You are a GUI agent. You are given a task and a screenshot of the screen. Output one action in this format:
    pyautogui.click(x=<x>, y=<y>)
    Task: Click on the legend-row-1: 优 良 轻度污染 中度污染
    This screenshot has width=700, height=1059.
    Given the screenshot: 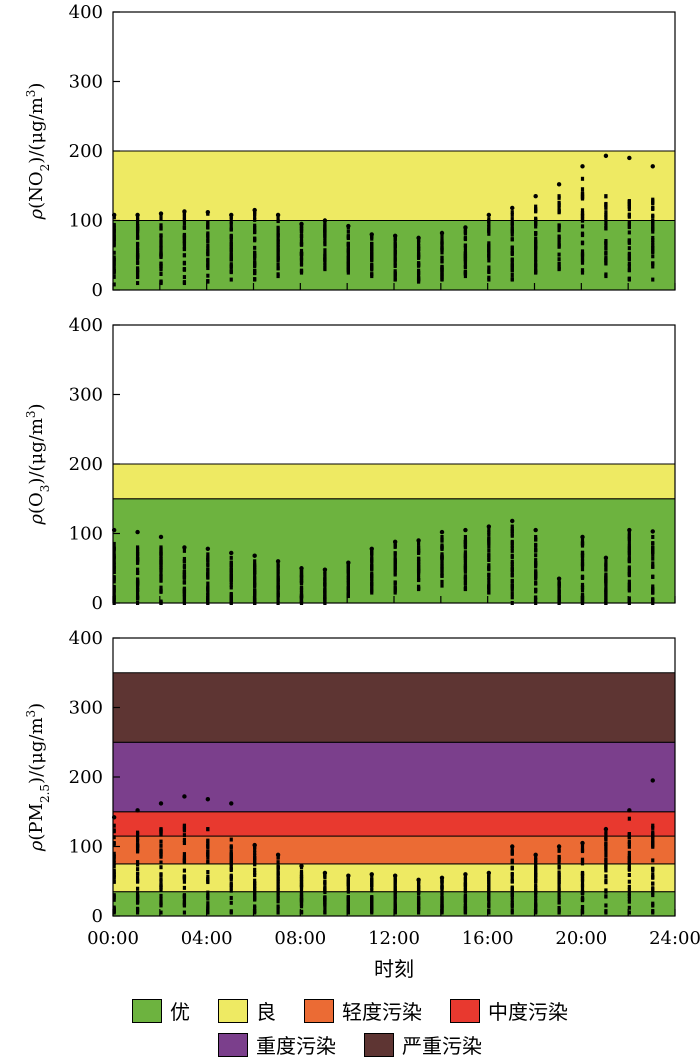 What is the action you would take?
    pyautogui.click(x=350, y=1010)
    